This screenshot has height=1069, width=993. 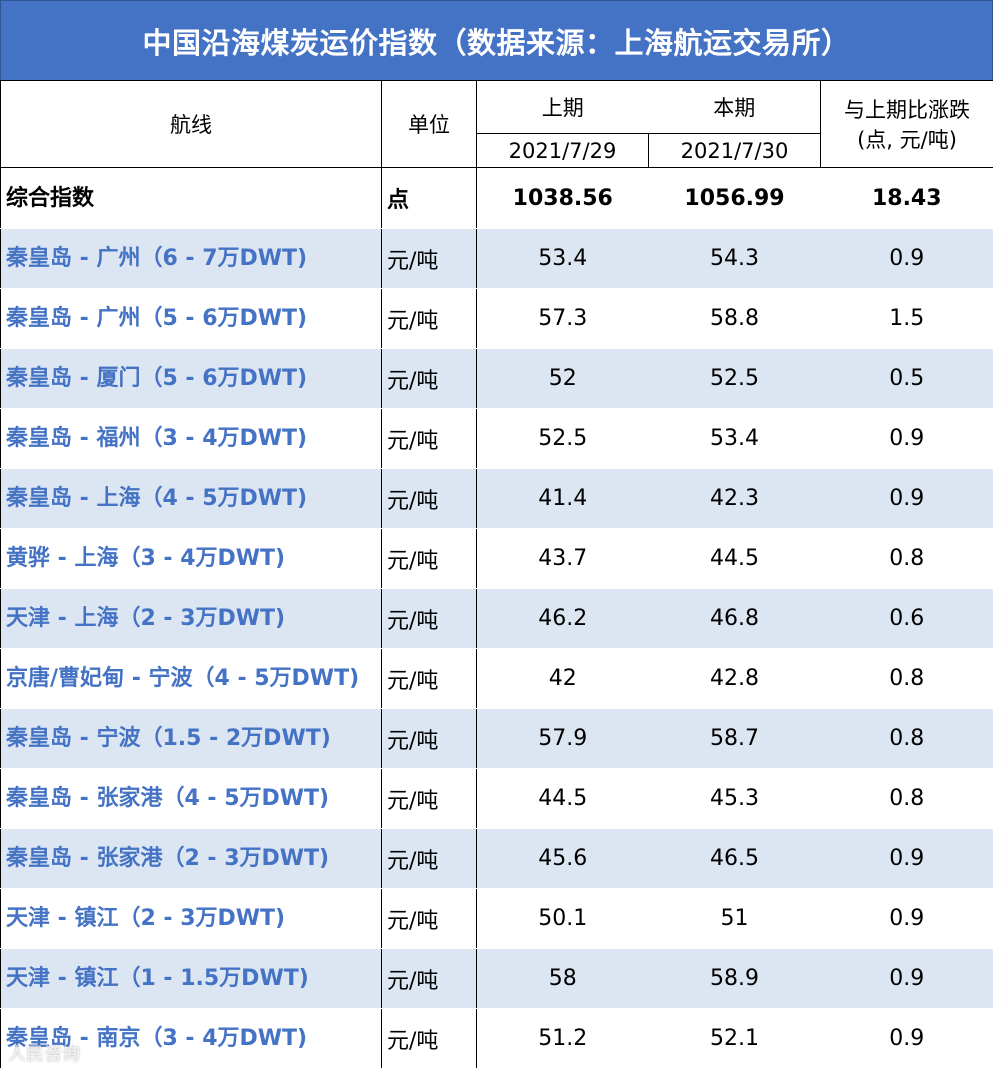 I want to click on table-row: 京唐/曹妃甸 - 宁波（4 - 5万DWT) 元/吨 42 42.8 0.8, so click(x=496, y=678).